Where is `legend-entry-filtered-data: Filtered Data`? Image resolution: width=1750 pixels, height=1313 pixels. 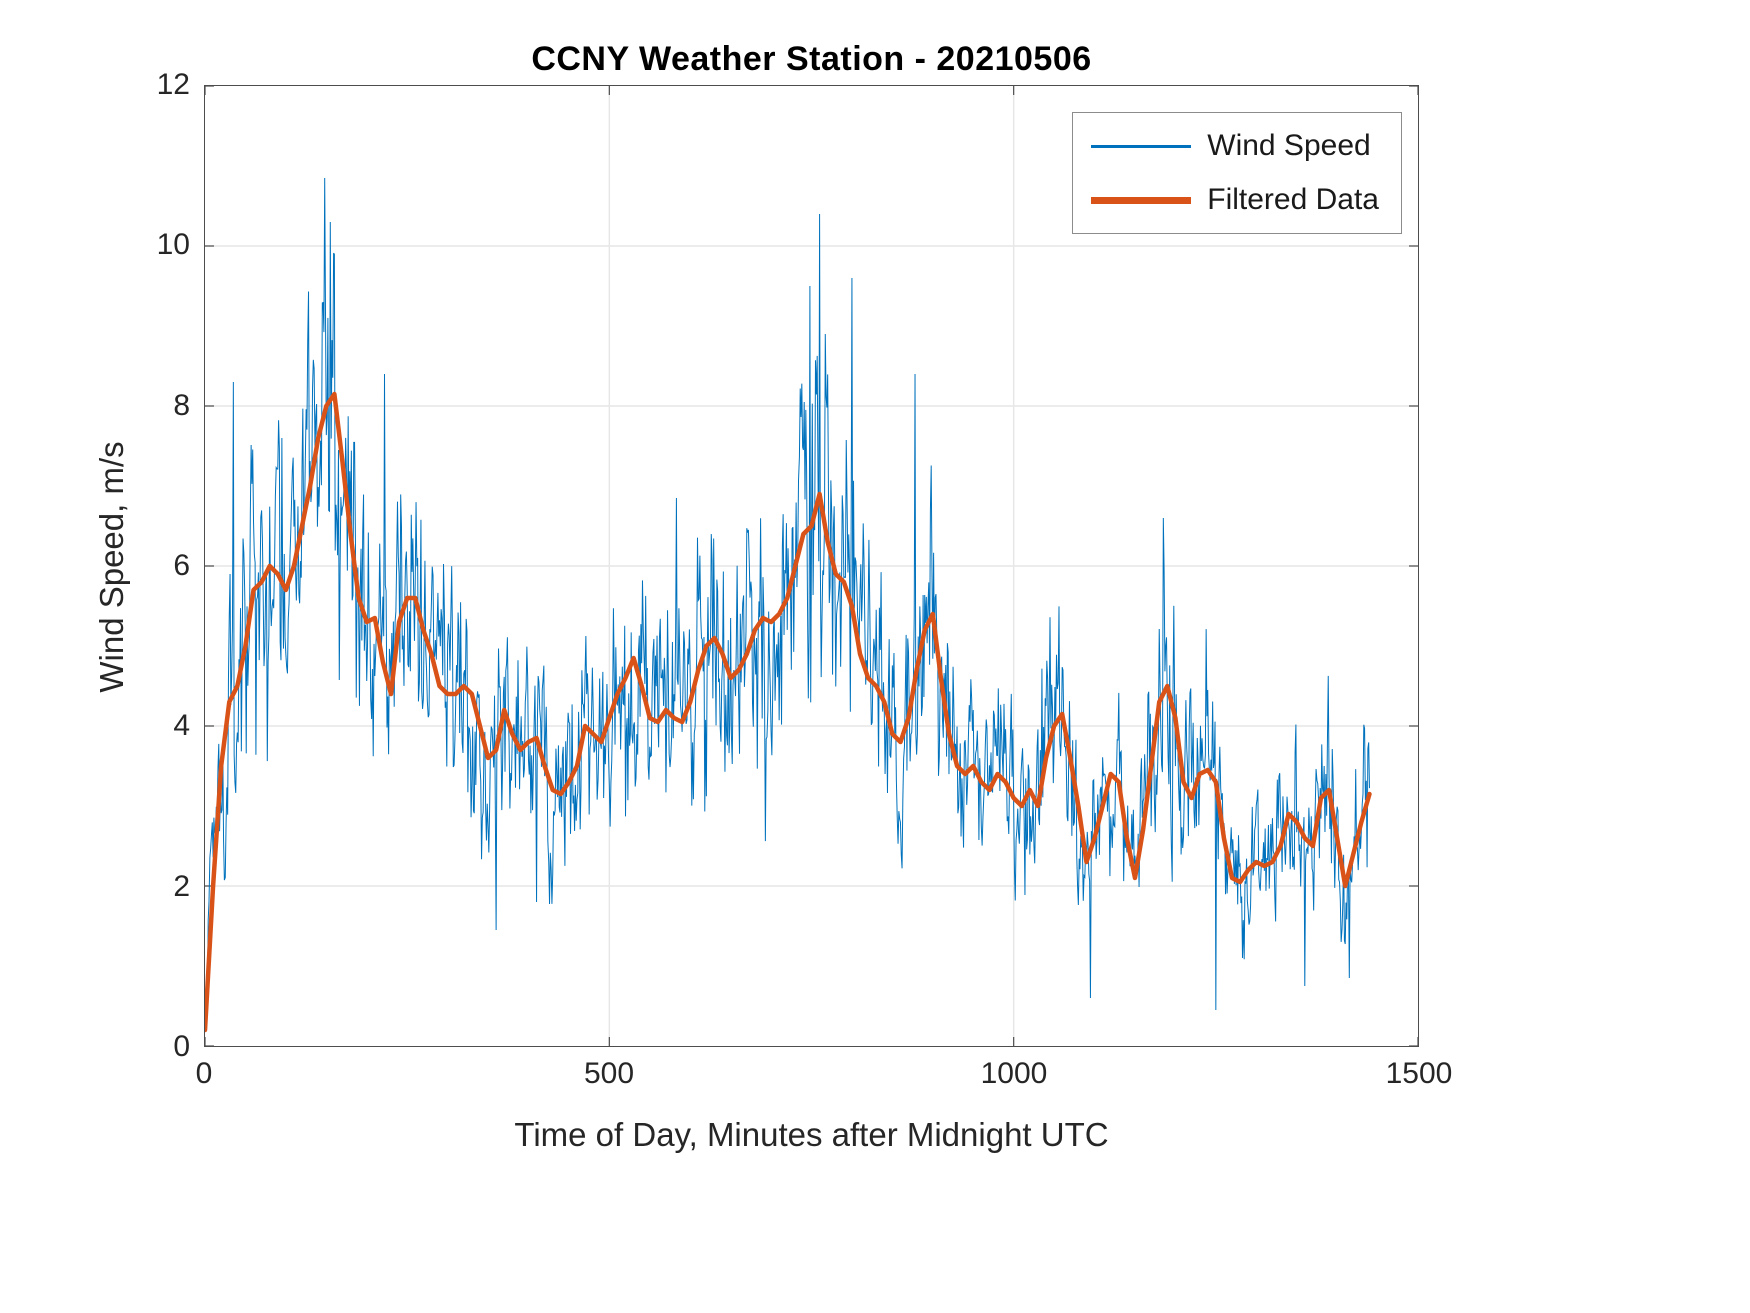
legend-entry-filtered-data: Filtered Data is located at coordinates (1235, 200).